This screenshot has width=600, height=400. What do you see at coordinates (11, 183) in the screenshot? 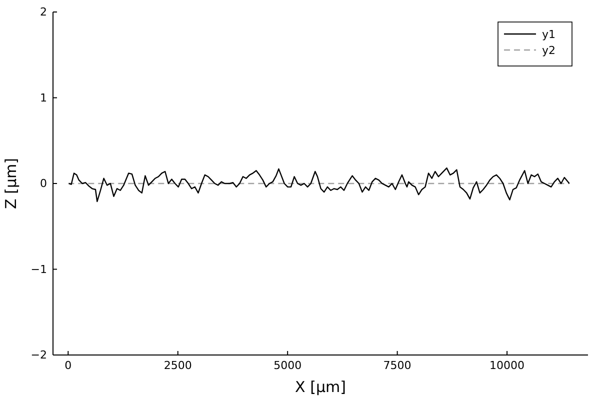
I see `y-axis-title: Z [µm]` at bounding box center [11, 183].